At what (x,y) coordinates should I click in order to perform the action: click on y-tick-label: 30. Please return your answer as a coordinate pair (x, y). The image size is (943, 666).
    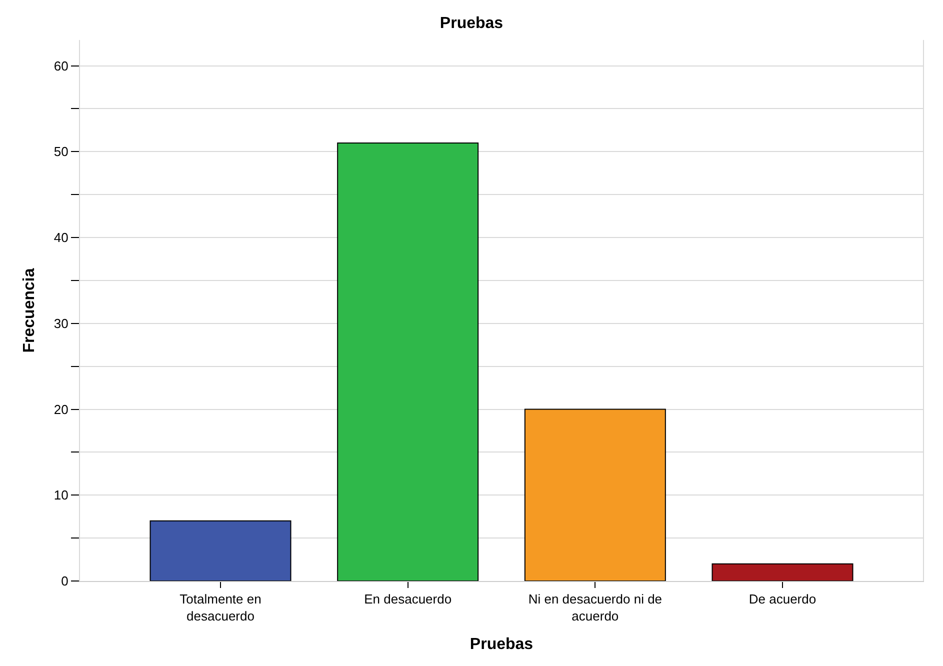
    Looking at the image, I should click on (61, 323).